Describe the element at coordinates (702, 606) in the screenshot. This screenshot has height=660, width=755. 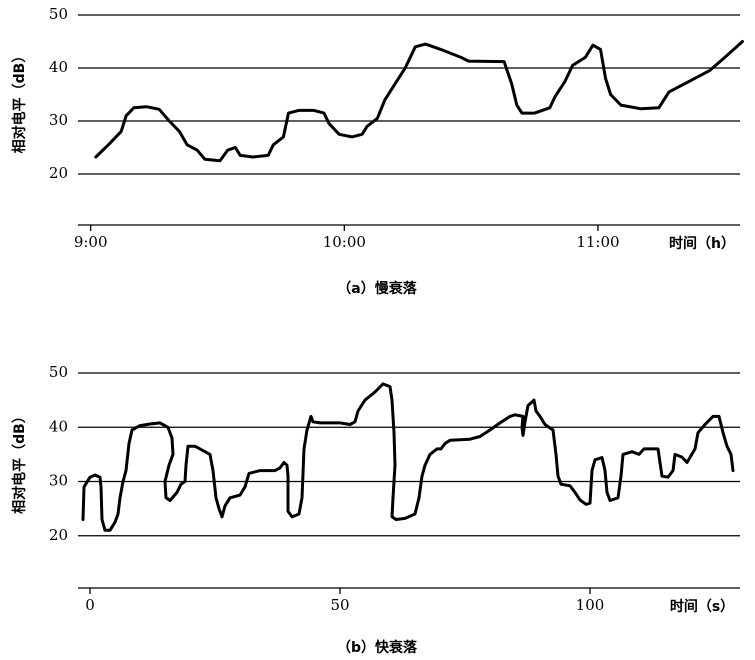
I see `x-axis-label: 时间（s）` at that location.